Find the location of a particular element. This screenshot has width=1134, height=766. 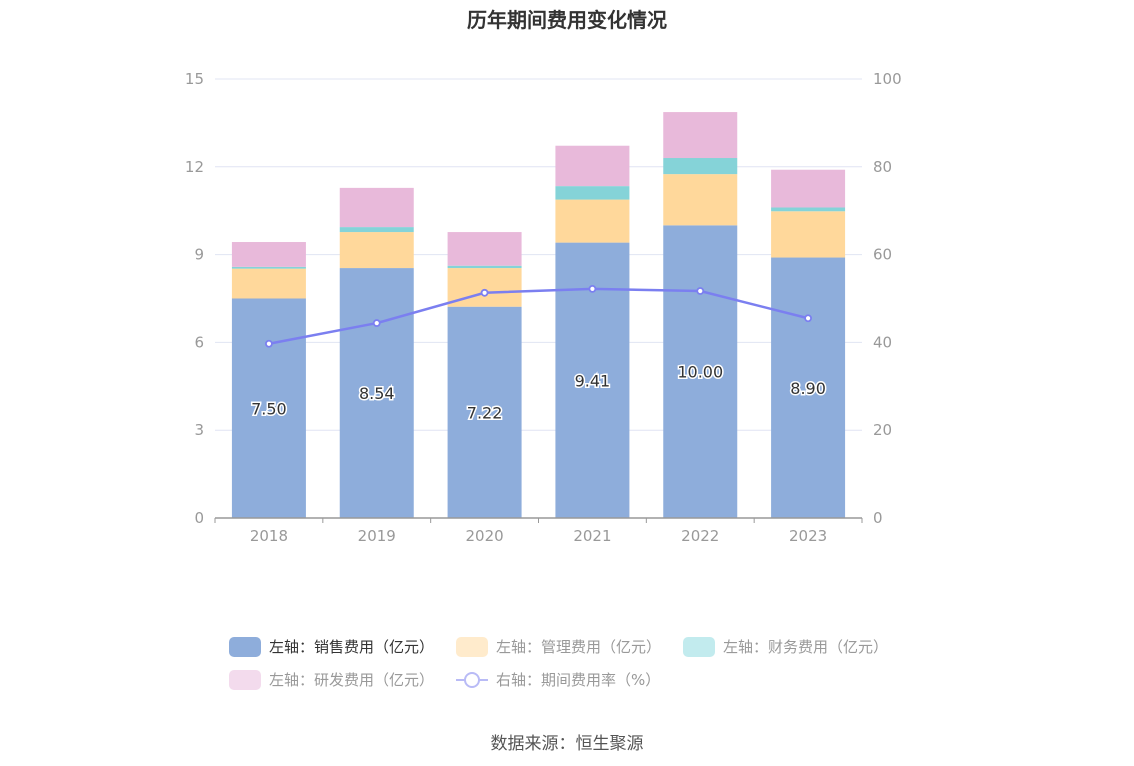

x-tick-label: 2021 is located at coordinates (592, 536).